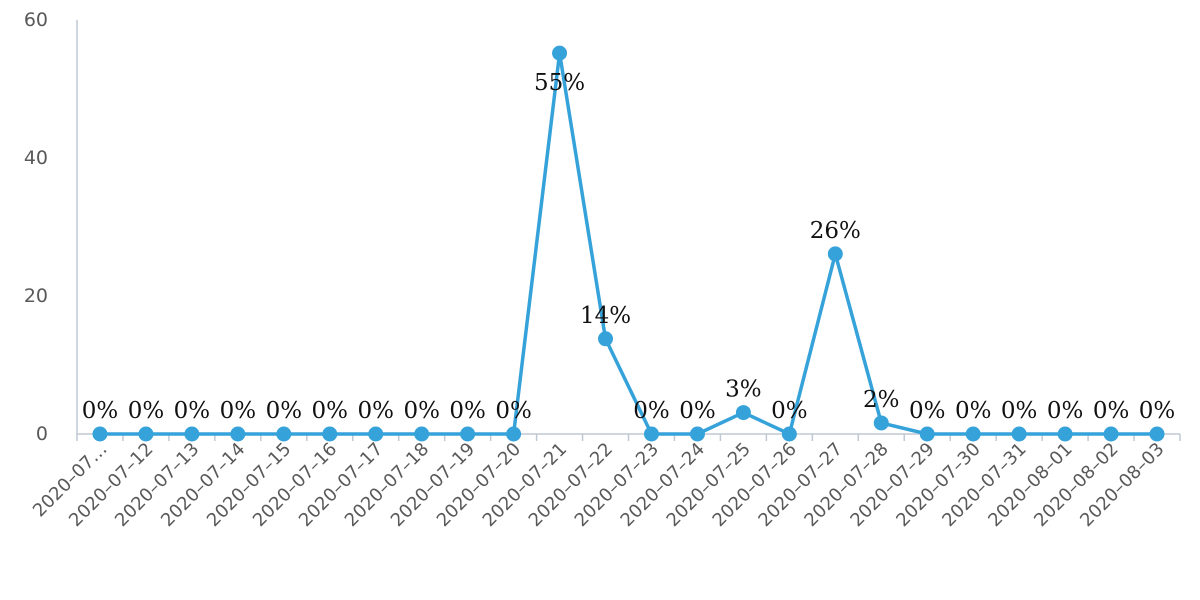 This screenshot has height=600, width=1200. What do you see at coordinates (605, 316) in the screenshot?
I see `data-label: 14%` at bounding box center [605, 316].